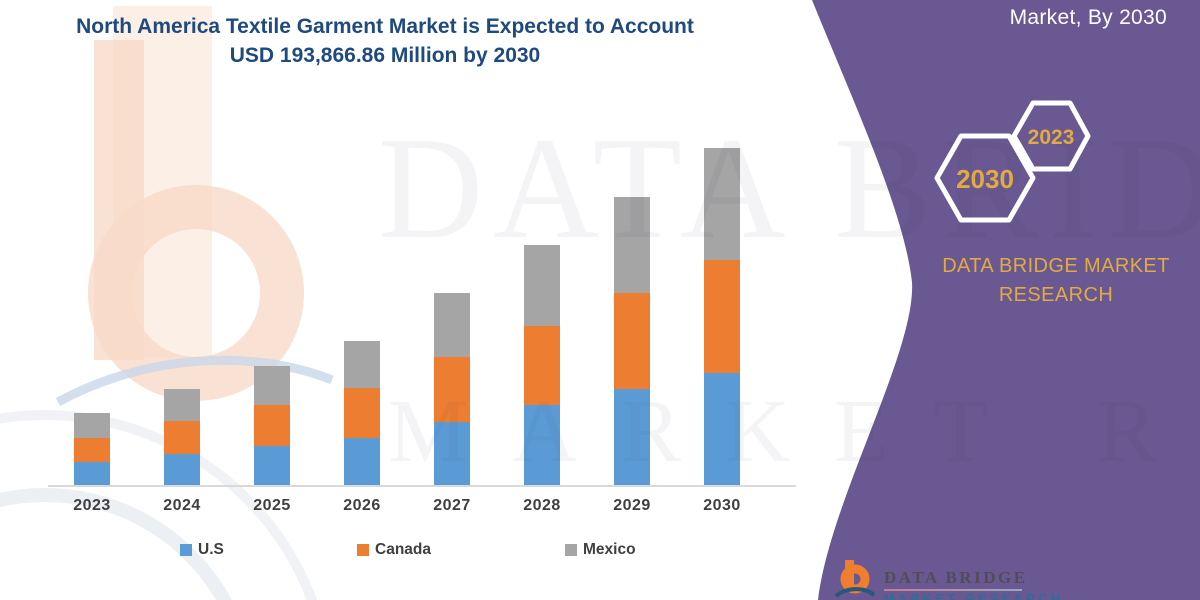 The width and height of the screenshot is (1200, 600). Describe the element at coordinates (403, 549) in the screenshot. I see `legend-label: Canada` at that location.